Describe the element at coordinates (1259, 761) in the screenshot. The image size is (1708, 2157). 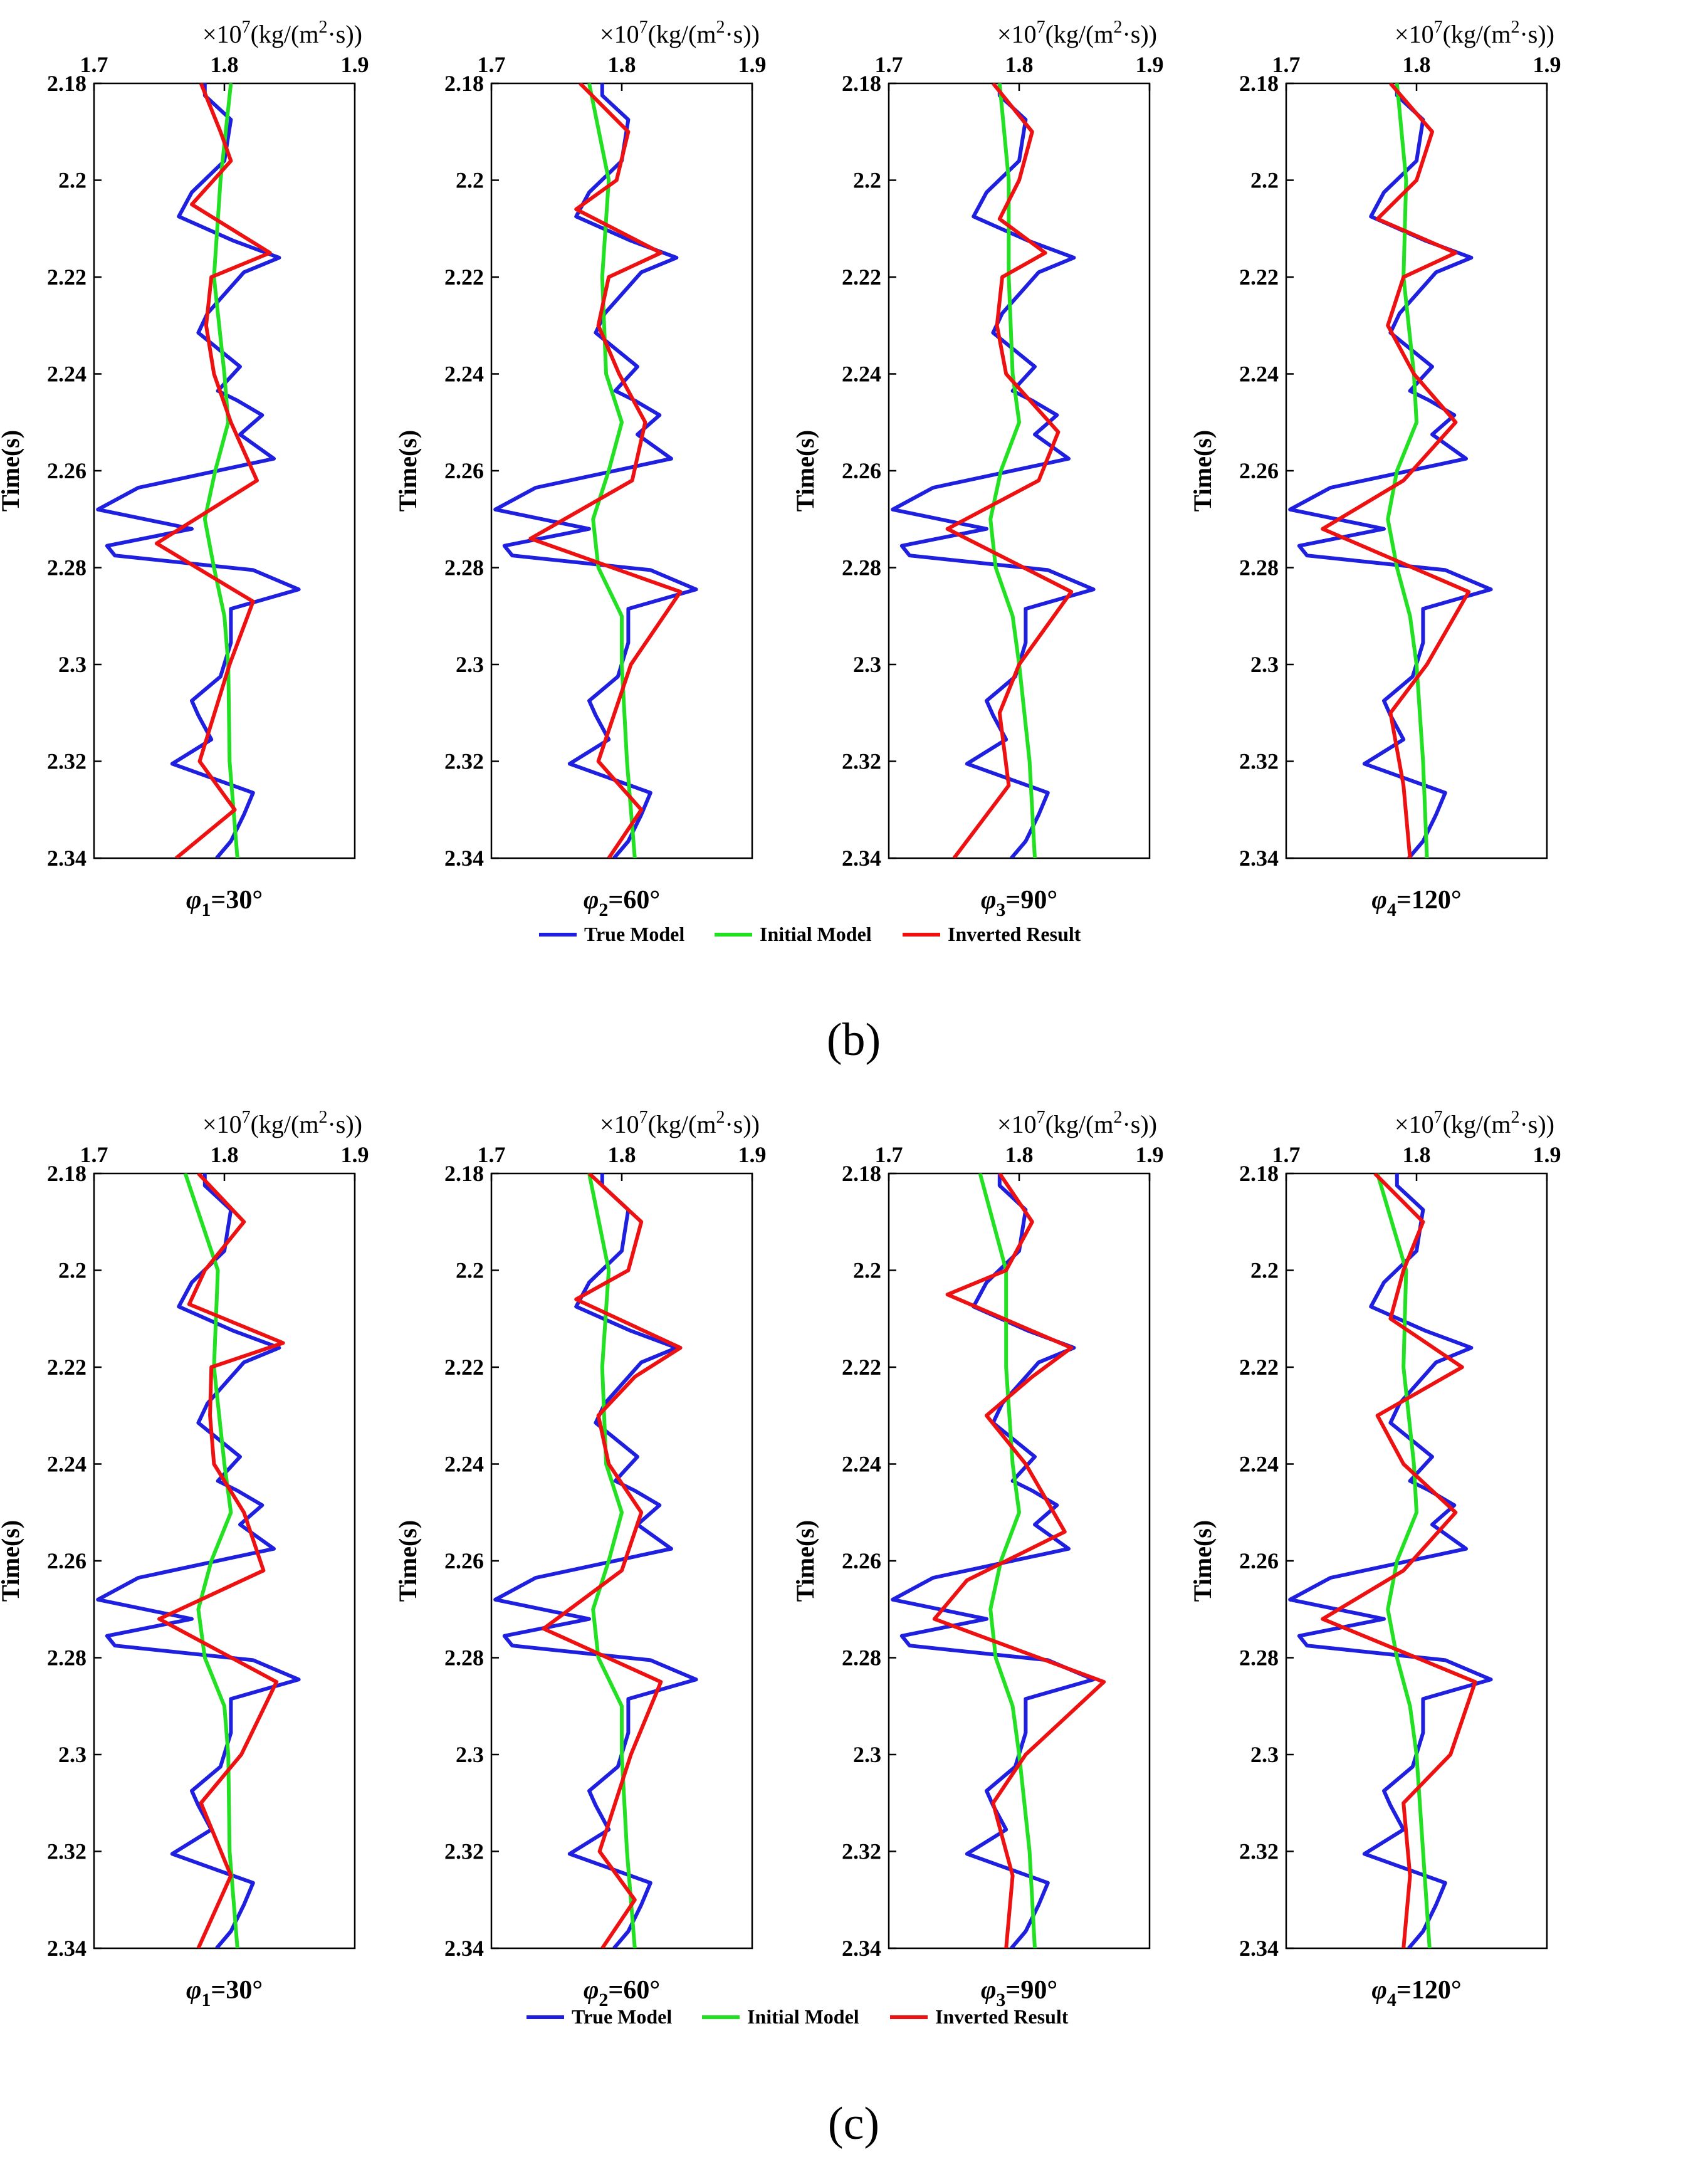
I see `y-tick-label: 2.32` at that location.